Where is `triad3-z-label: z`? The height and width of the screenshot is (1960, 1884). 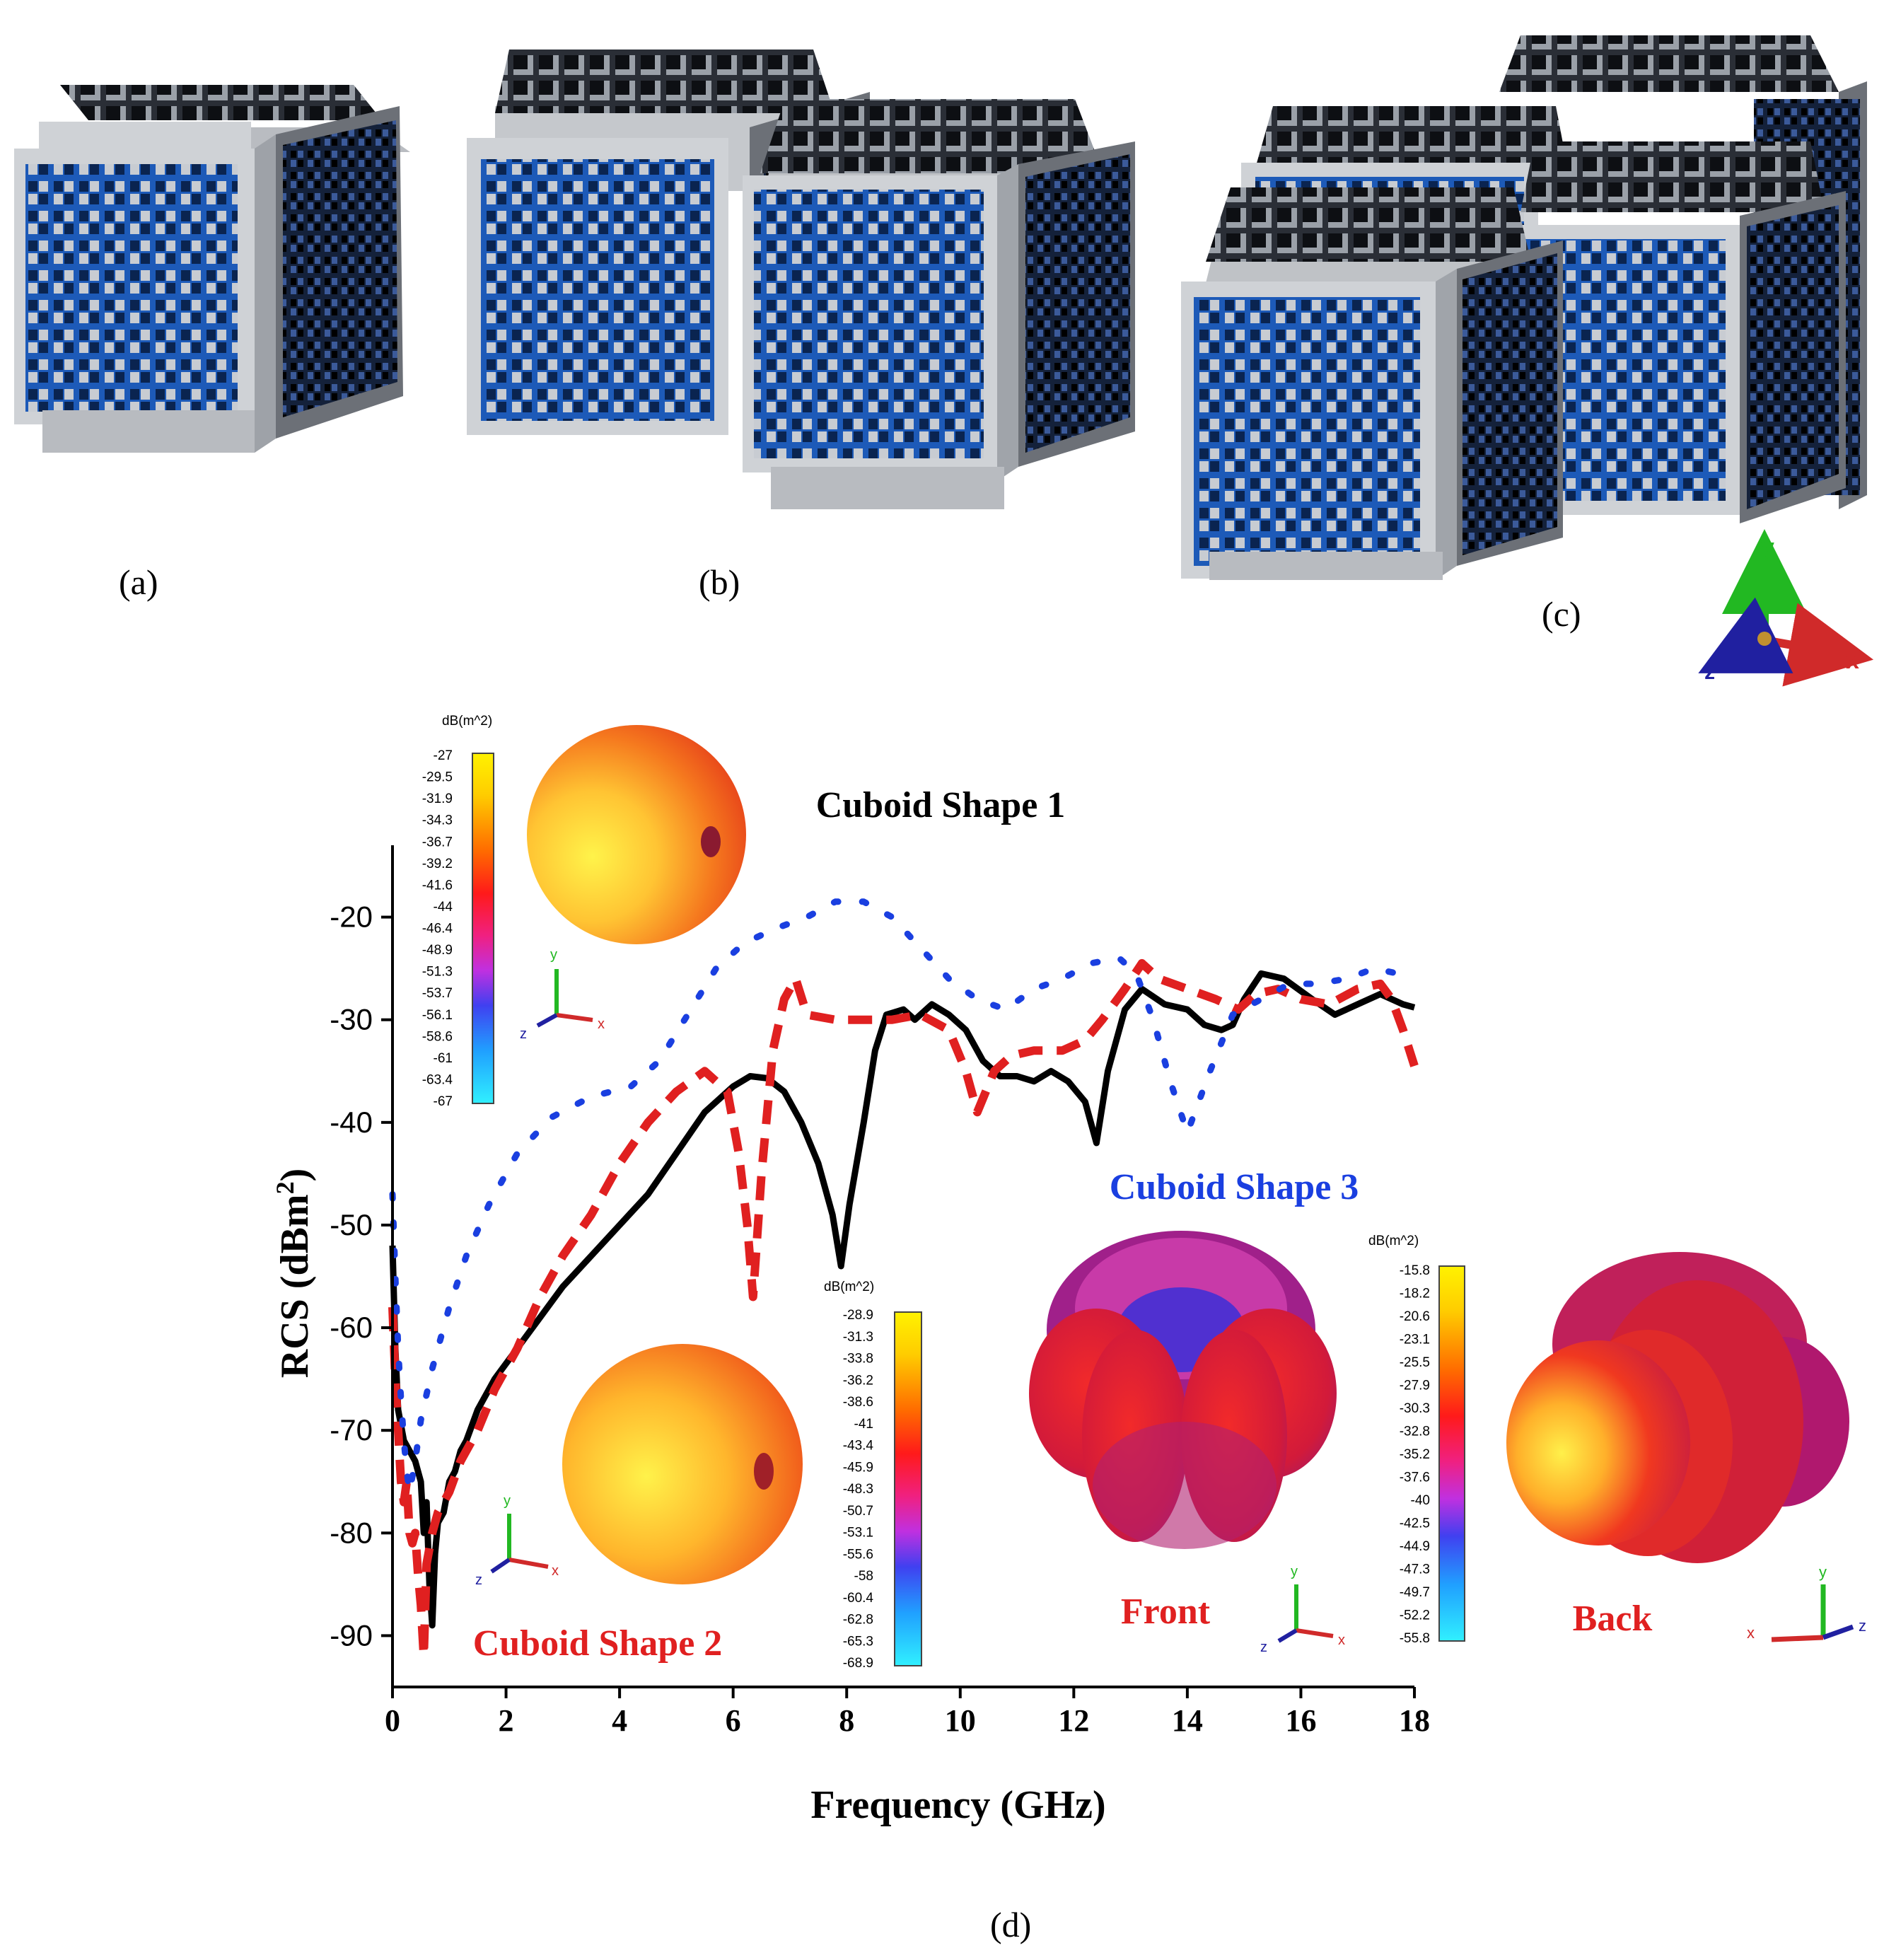
triad3-z-label: z is located at coordinates (1263, 1647).